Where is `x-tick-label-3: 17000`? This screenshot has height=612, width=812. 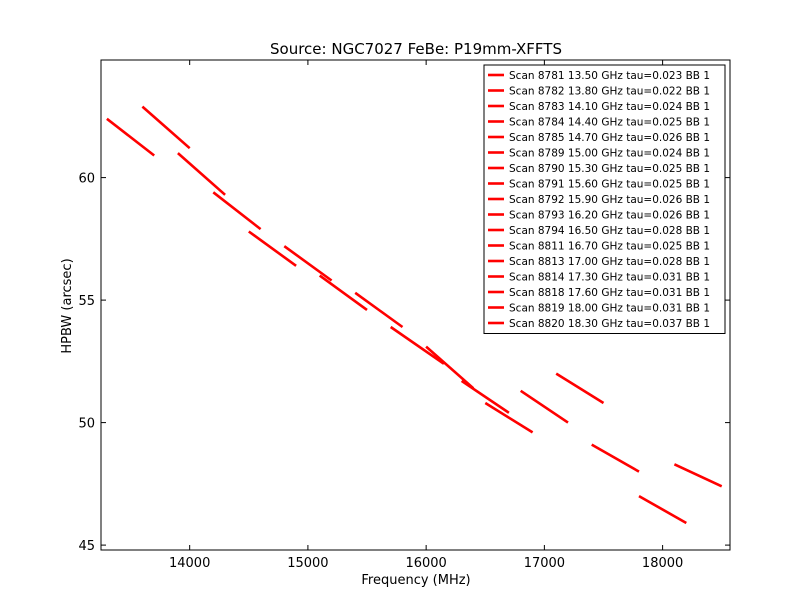
x-tick-label-3: 17000 is located at coordinates (544, 563).